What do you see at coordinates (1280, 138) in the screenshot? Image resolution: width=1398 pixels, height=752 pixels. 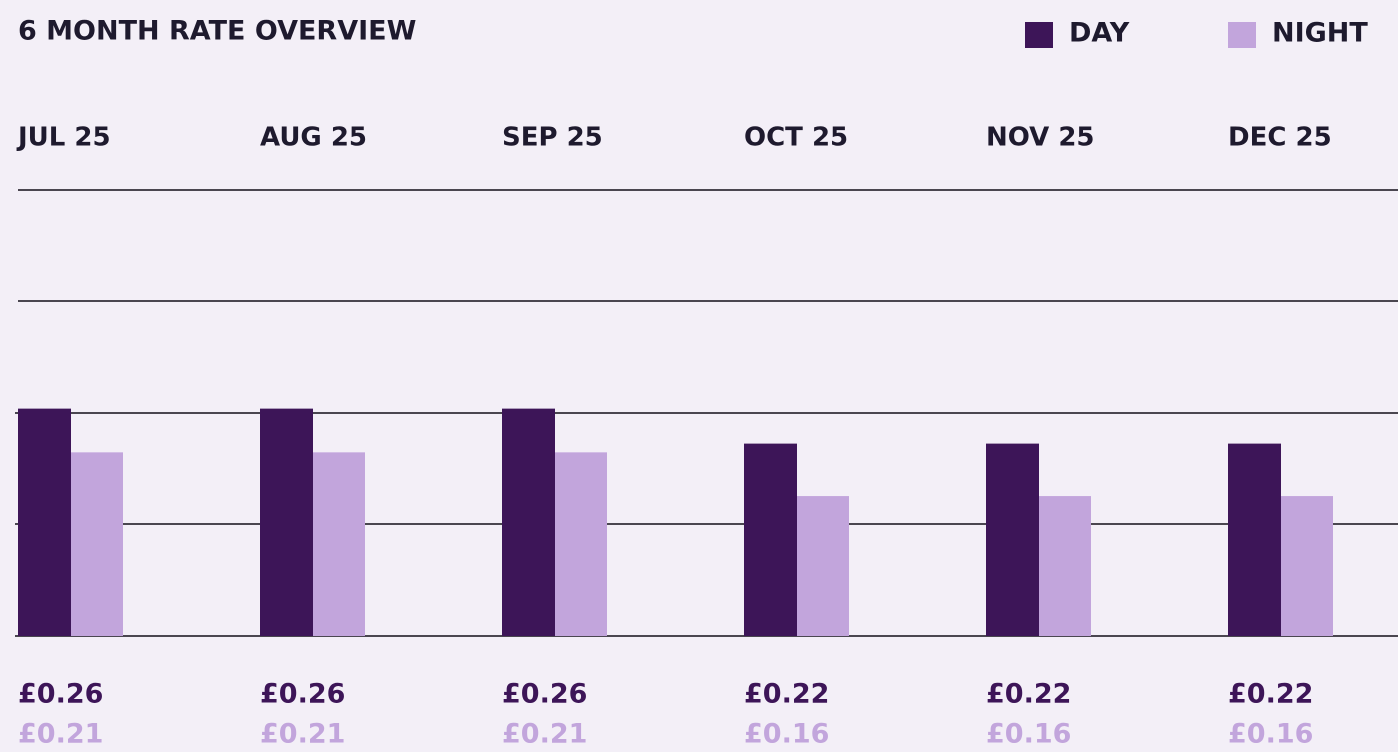 I see `x-tick-label: DEC 25` at bounding box center [1280, 138].